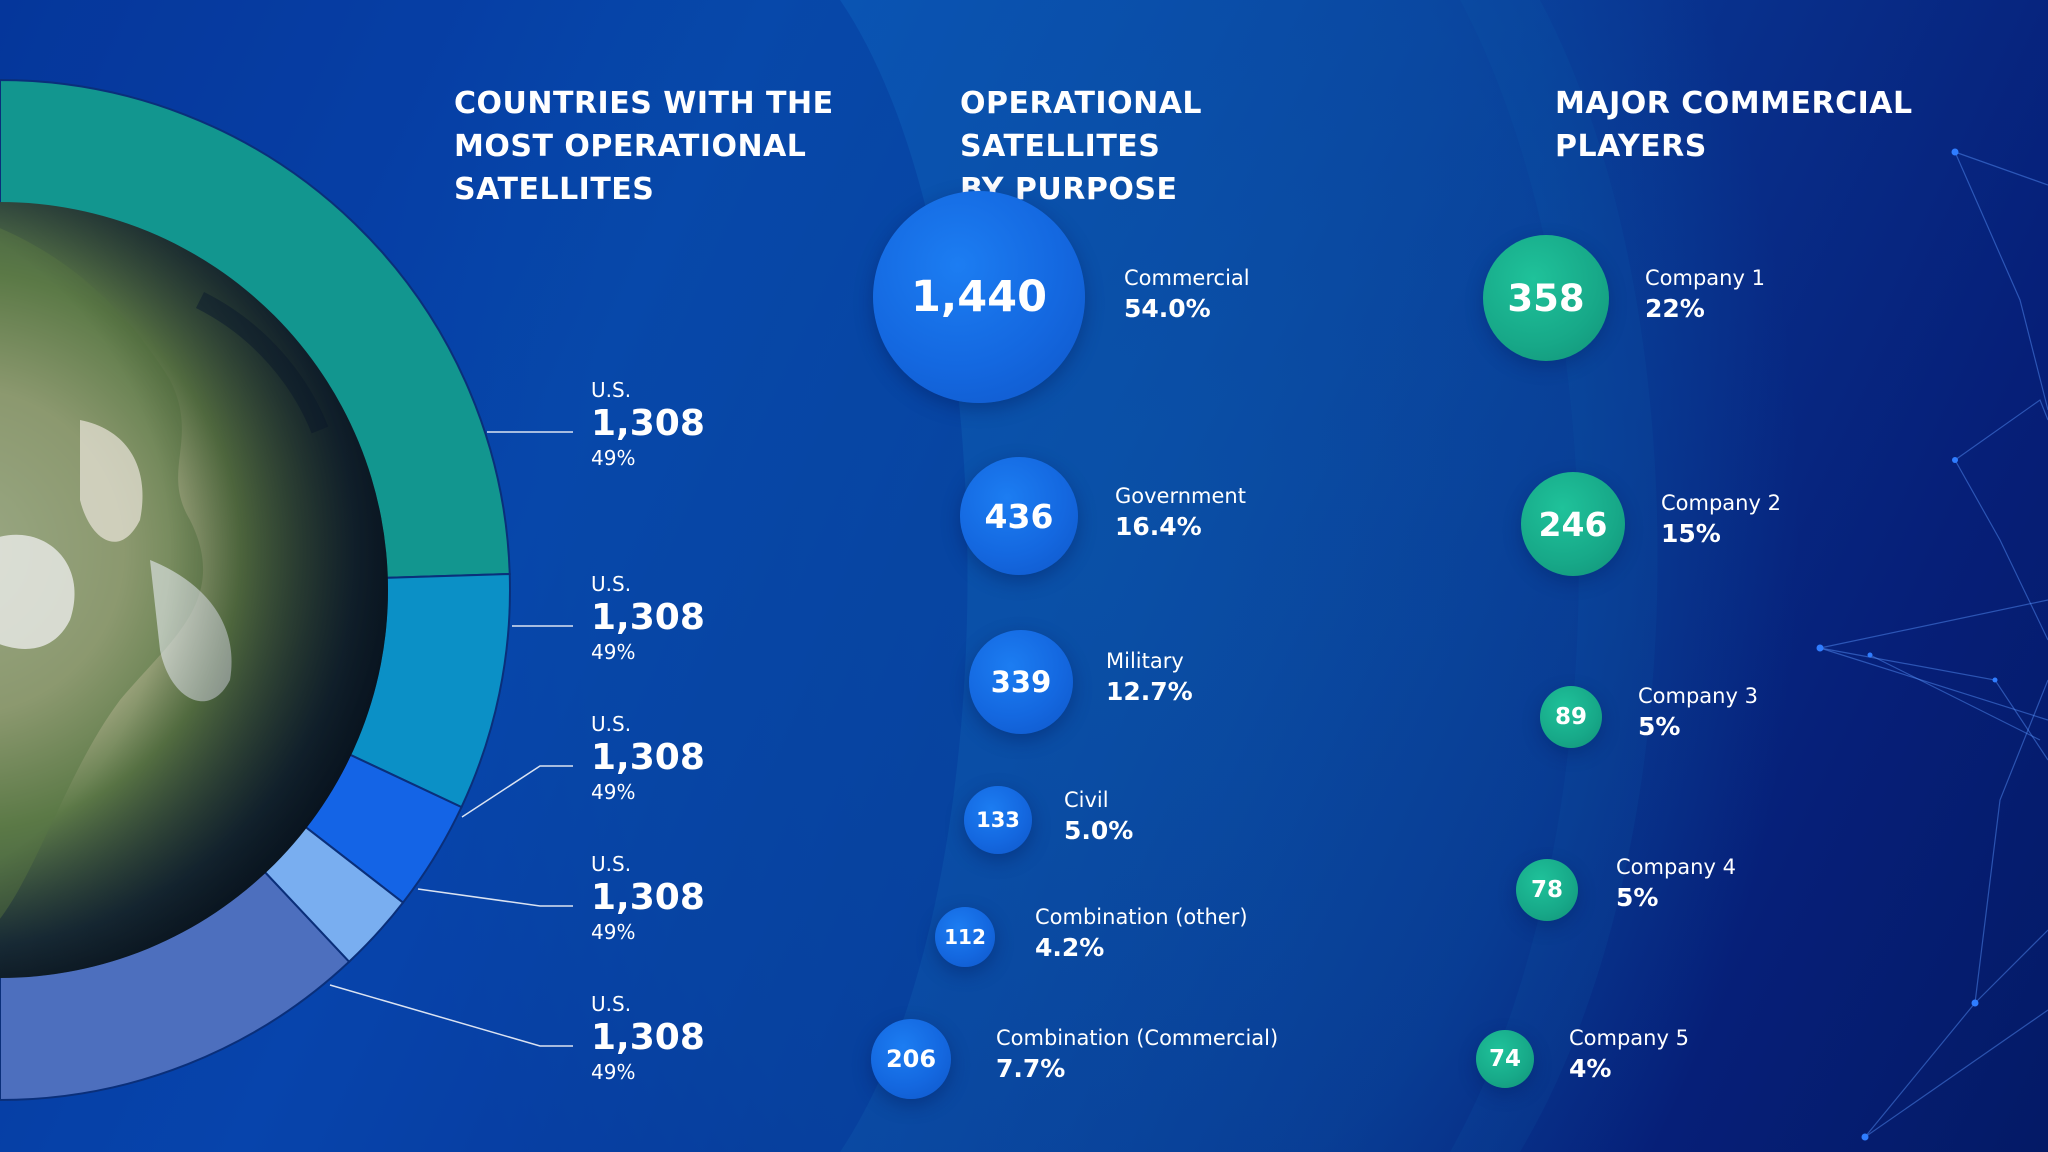  Describe the element at coordinates (1099, 830) in the screenshot. I see `purpose-percent: 5.0%` at that location.